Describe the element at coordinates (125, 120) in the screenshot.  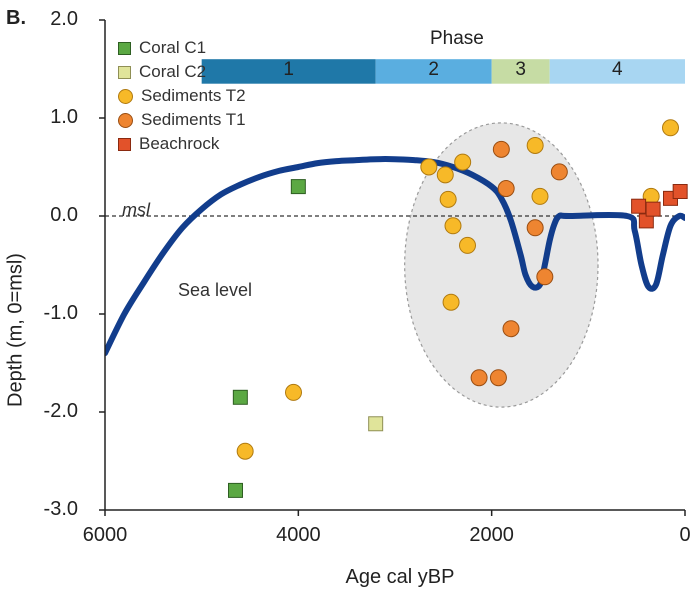
I see `legend-marker-sediments-t1` at that location.